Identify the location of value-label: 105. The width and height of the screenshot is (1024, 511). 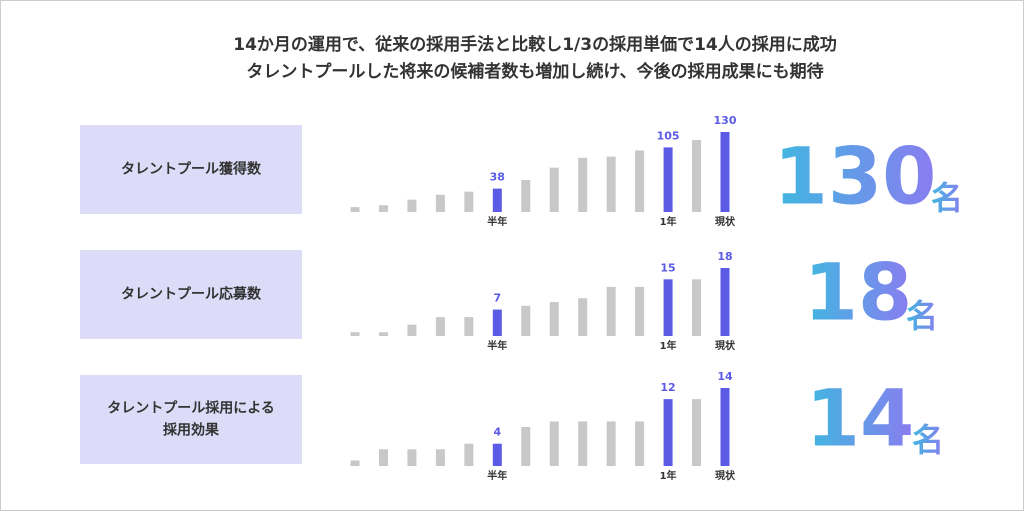
(668, 135).